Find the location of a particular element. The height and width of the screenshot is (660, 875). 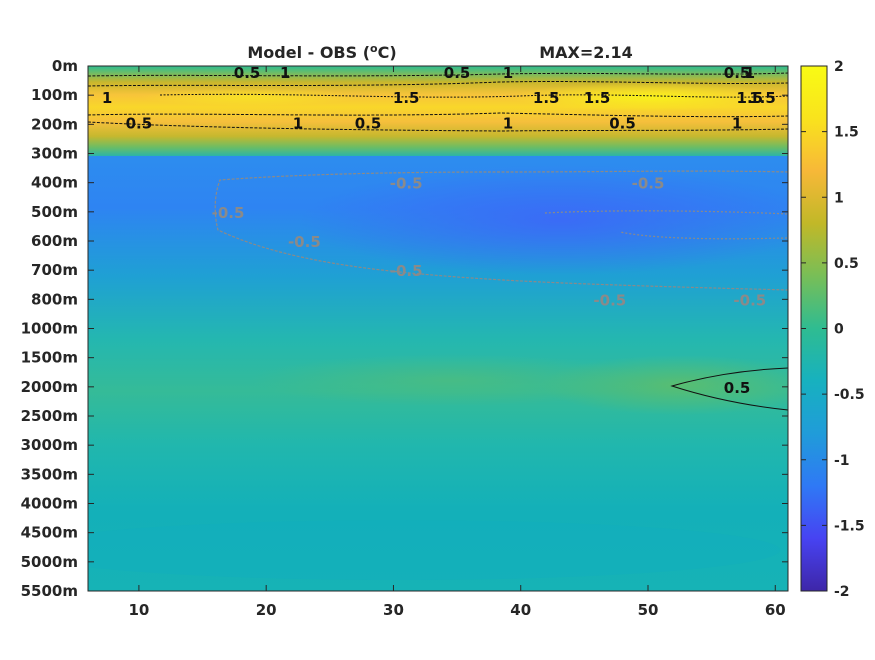

y-tick-label: 2500m is located at coordinates (49, 416).